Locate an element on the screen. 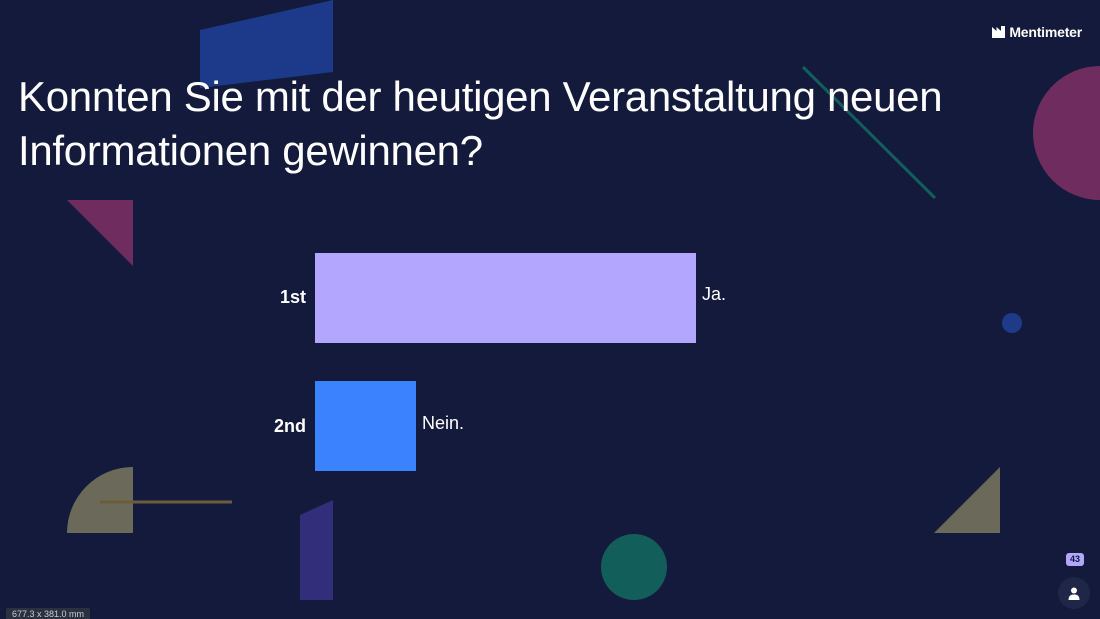 This screenshot has width=1100, height=619. rank-1-label: 1st is located at coordinates (292, 297).